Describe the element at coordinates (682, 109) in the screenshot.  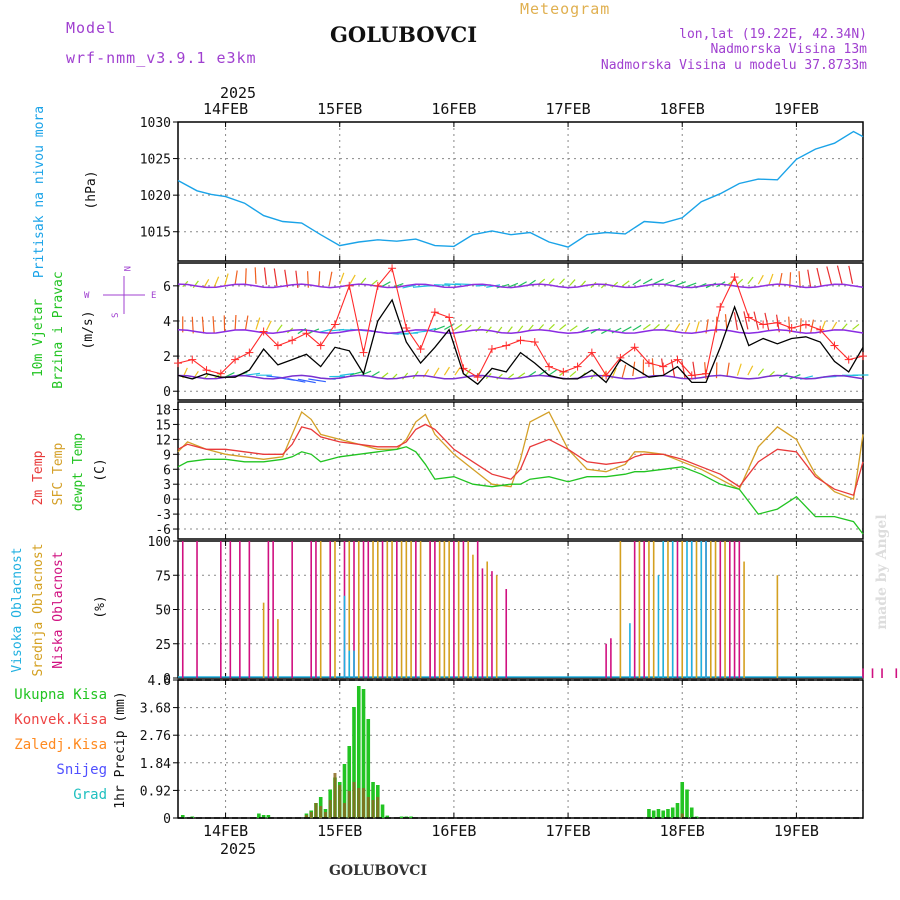
I see `day-label-top: 18FEB` at that location.